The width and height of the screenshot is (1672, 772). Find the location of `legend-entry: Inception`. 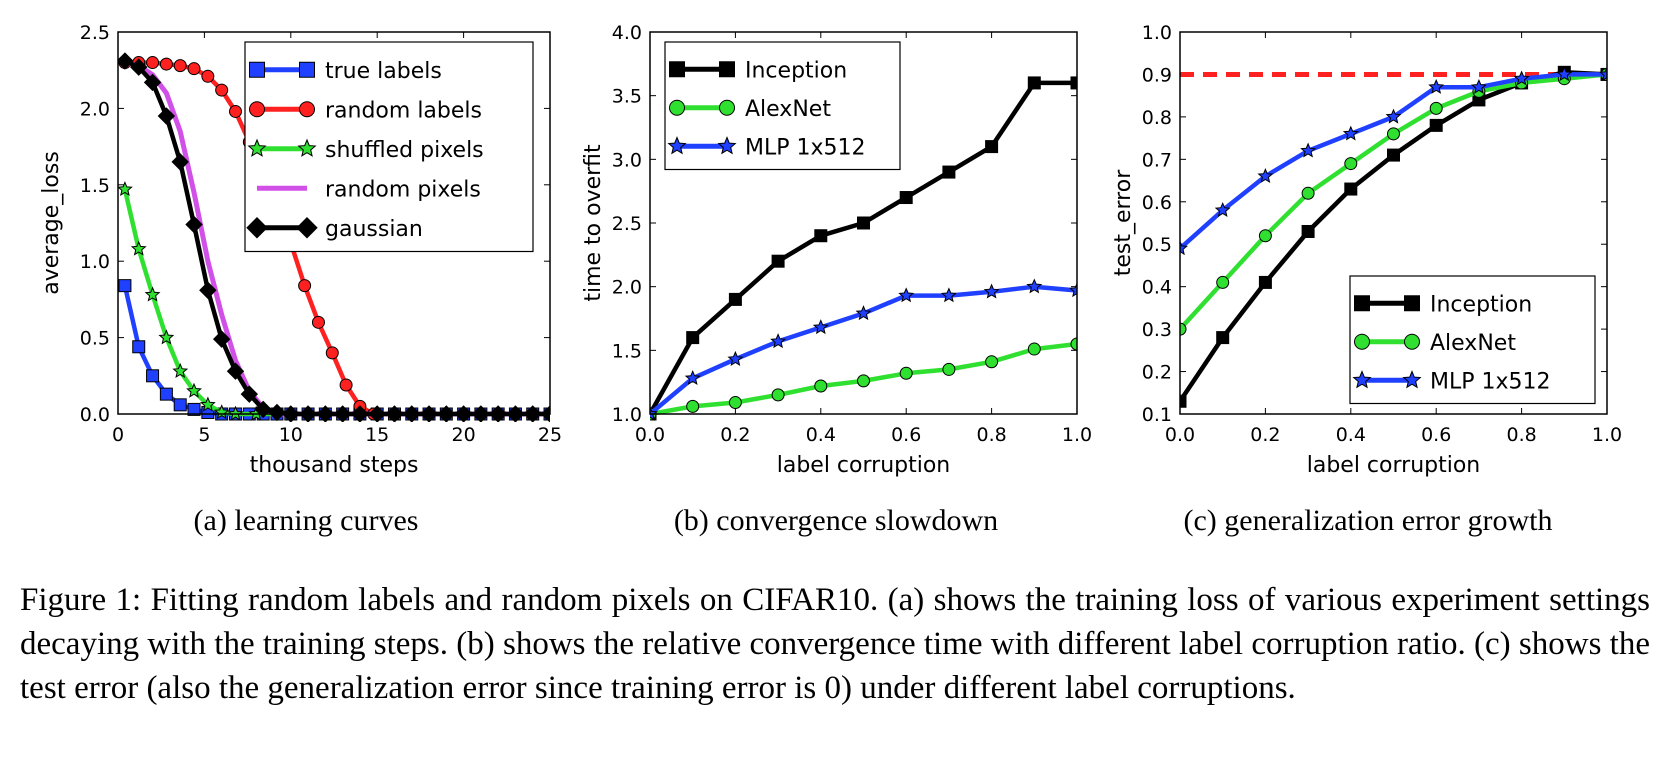

legend-entry: Inception is located at coordinates (1481, 304).